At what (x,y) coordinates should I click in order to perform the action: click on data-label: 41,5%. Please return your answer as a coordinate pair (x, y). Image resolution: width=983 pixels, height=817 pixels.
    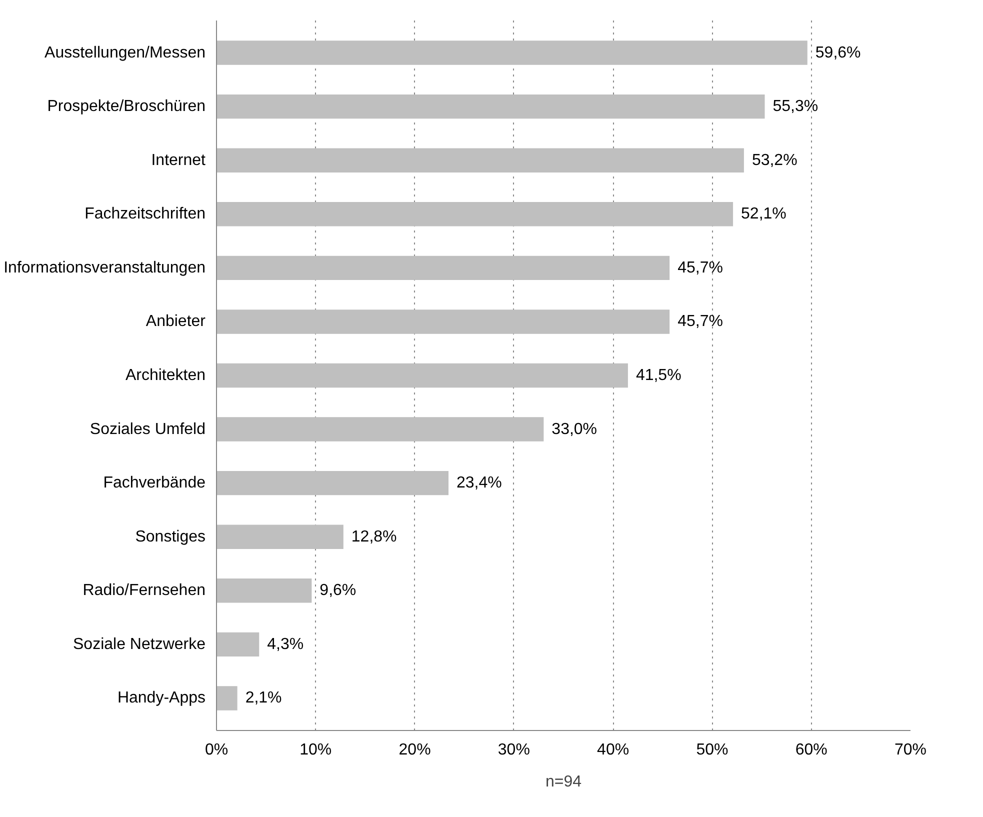
    Looking at the image, I should click on (659, 375).